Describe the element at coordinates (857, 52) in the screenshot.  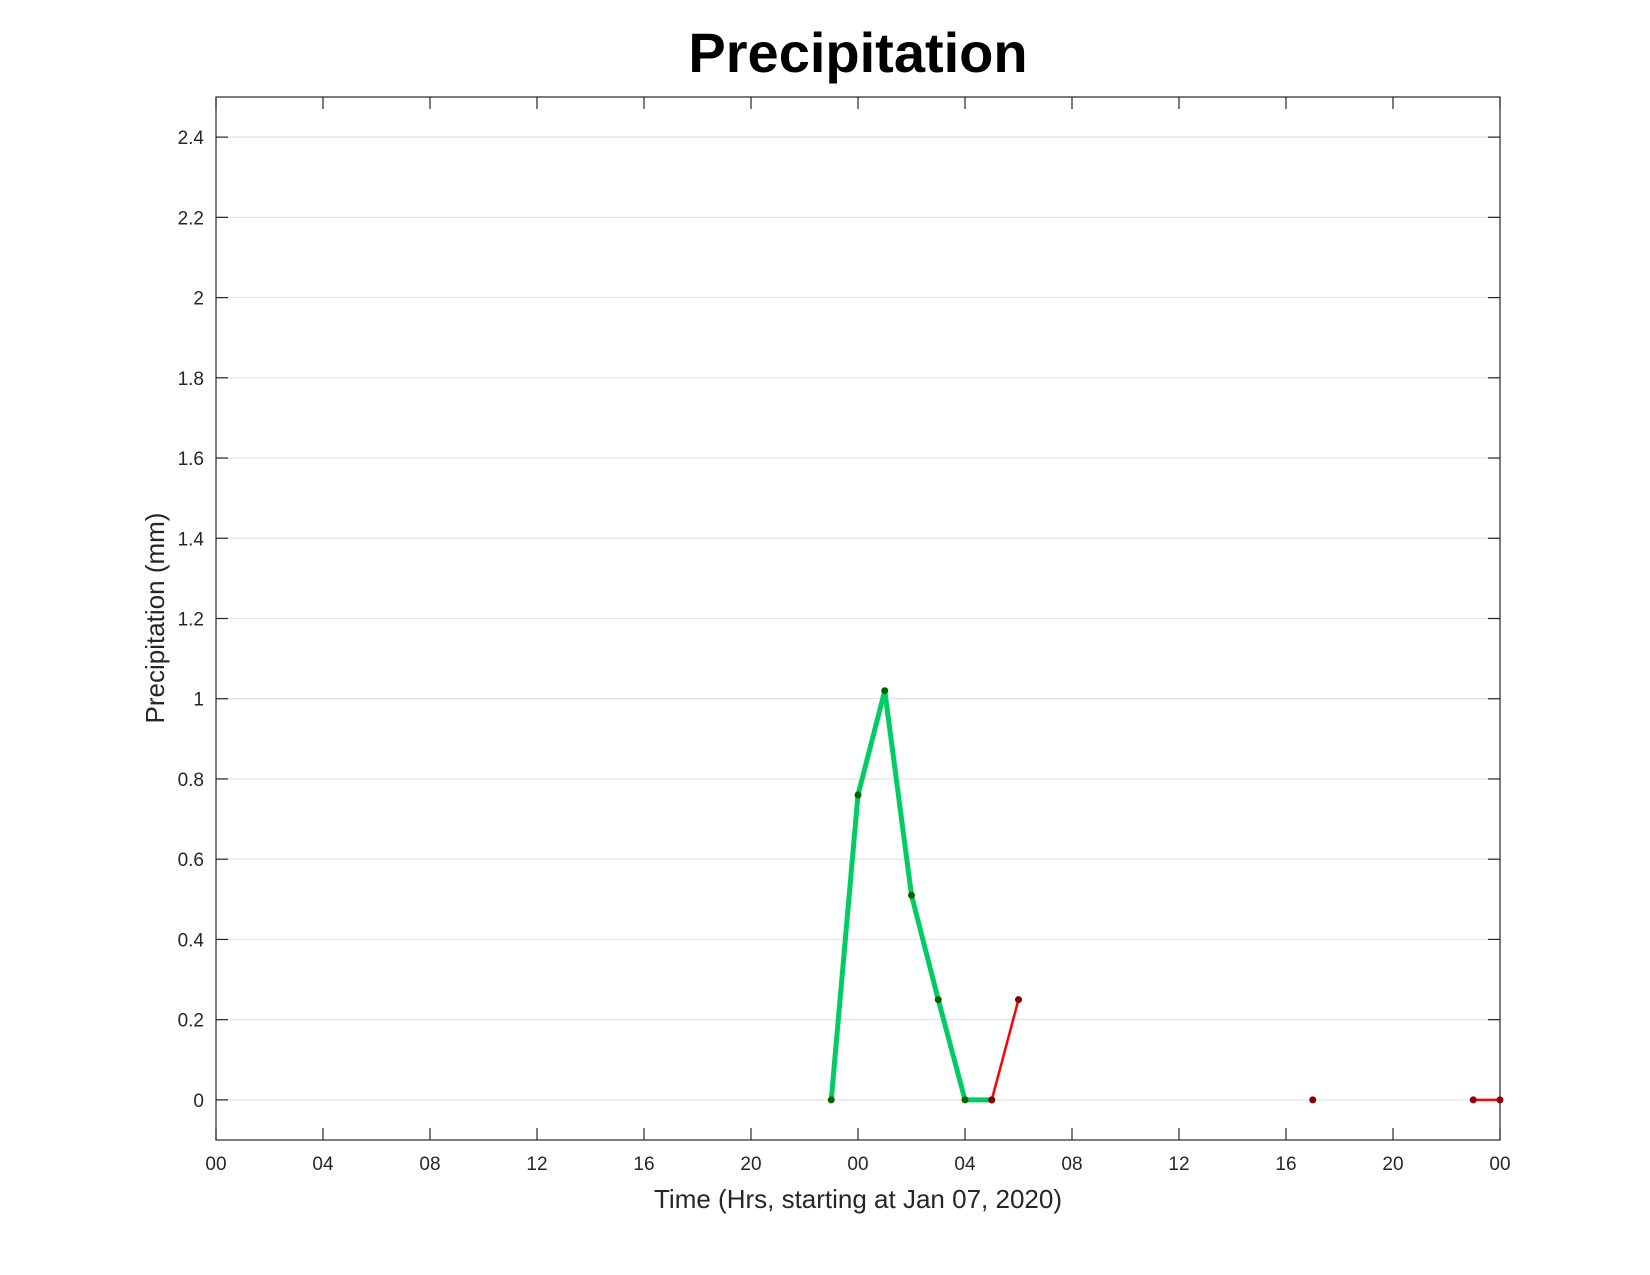
I see `chart-title: Precipitation` at that location.